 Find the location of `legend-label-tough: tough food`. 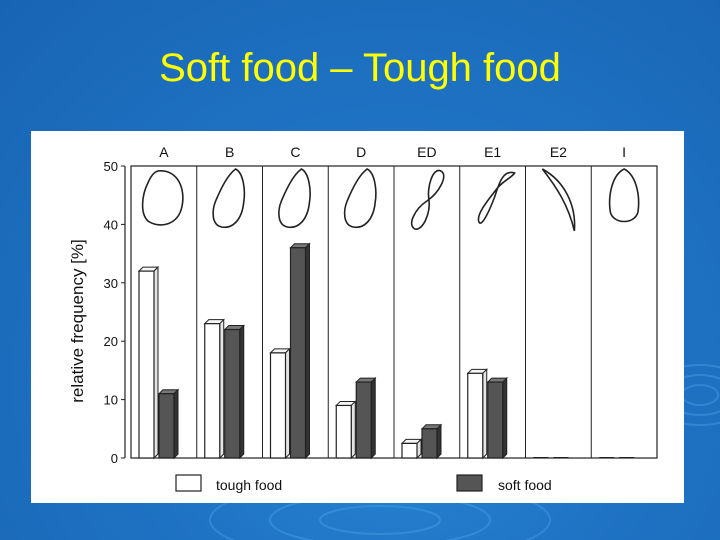

legend-label-tough: tough food is located at coordinates (249, 485).